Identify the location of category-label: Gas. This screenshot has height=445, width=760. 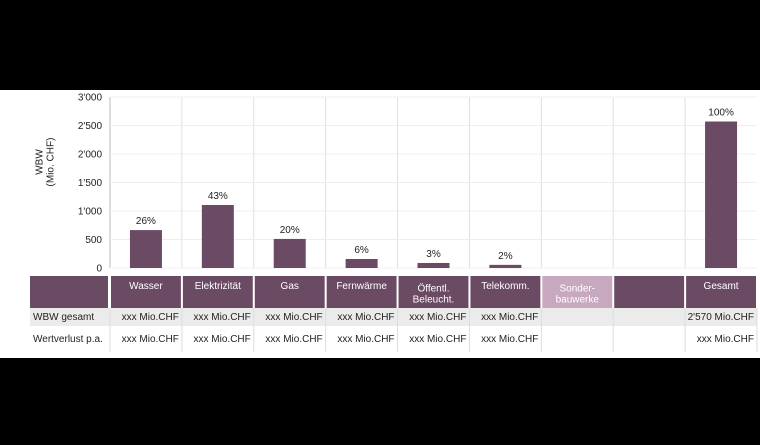
(290, 286).